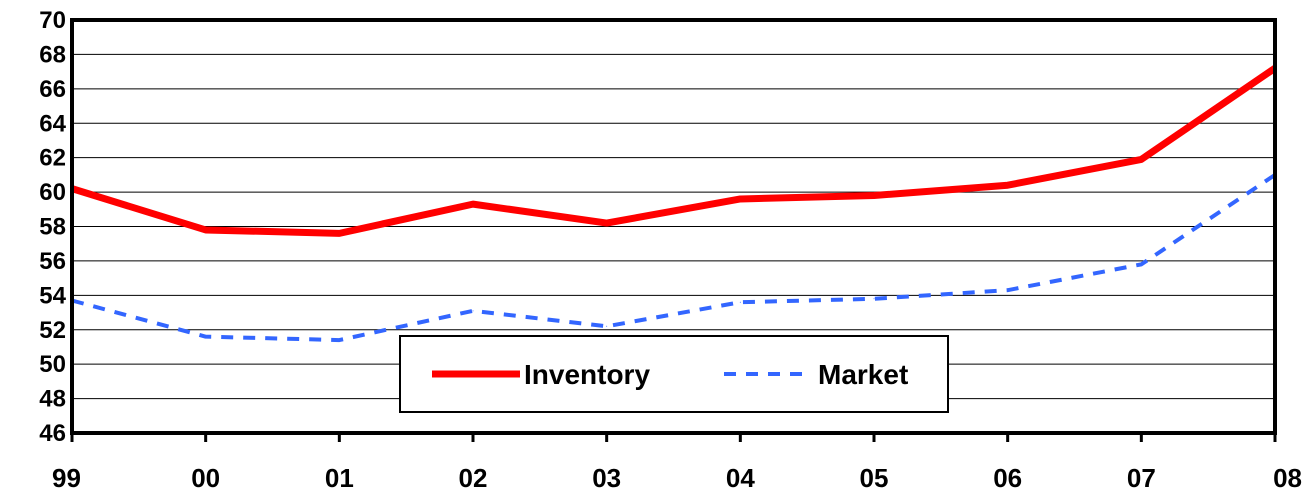 Image resolution: width=1304 pixels, height=496 pixels. Describe the element at coordinates (52, 433) in the screenshot. I see `y-tick-label: 46` at that location.